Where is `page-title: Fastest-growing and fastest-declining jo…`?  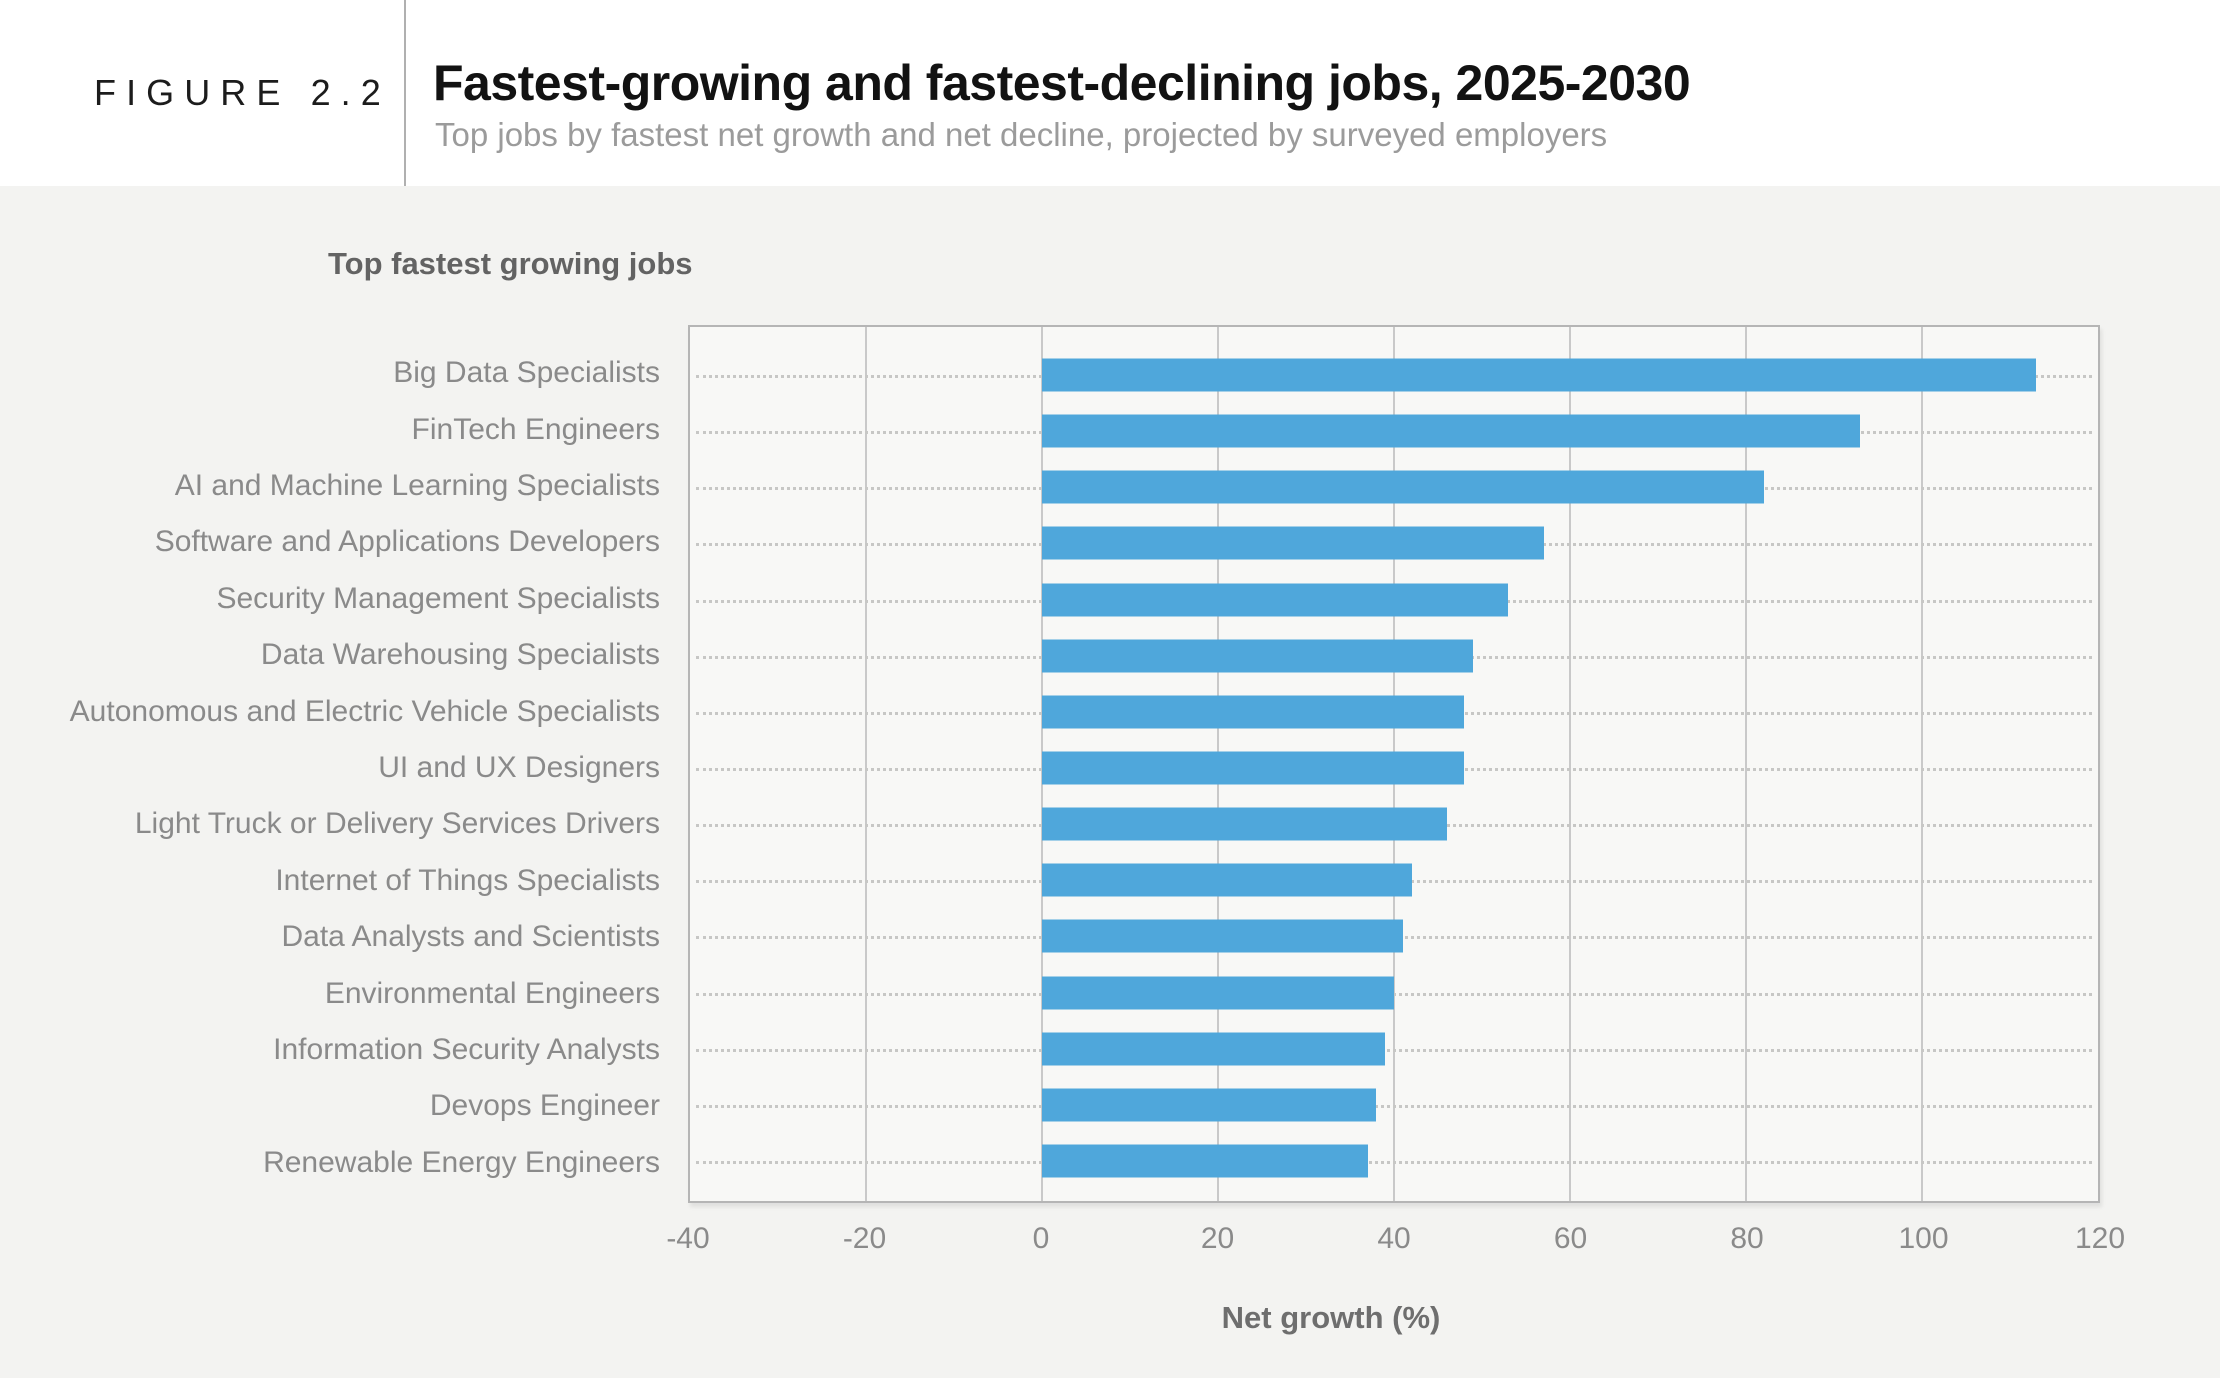
page-title: Fastest-growing and fastest-declining jo… is located at coordinates (1062, 83).